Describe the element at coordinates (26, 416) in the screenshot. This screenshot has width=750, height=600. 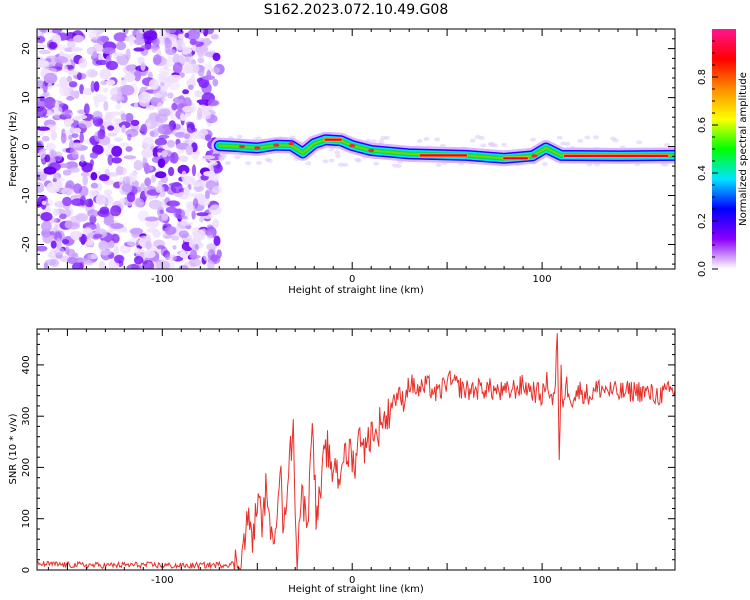
I see `y-tick-label: 300` at that location.